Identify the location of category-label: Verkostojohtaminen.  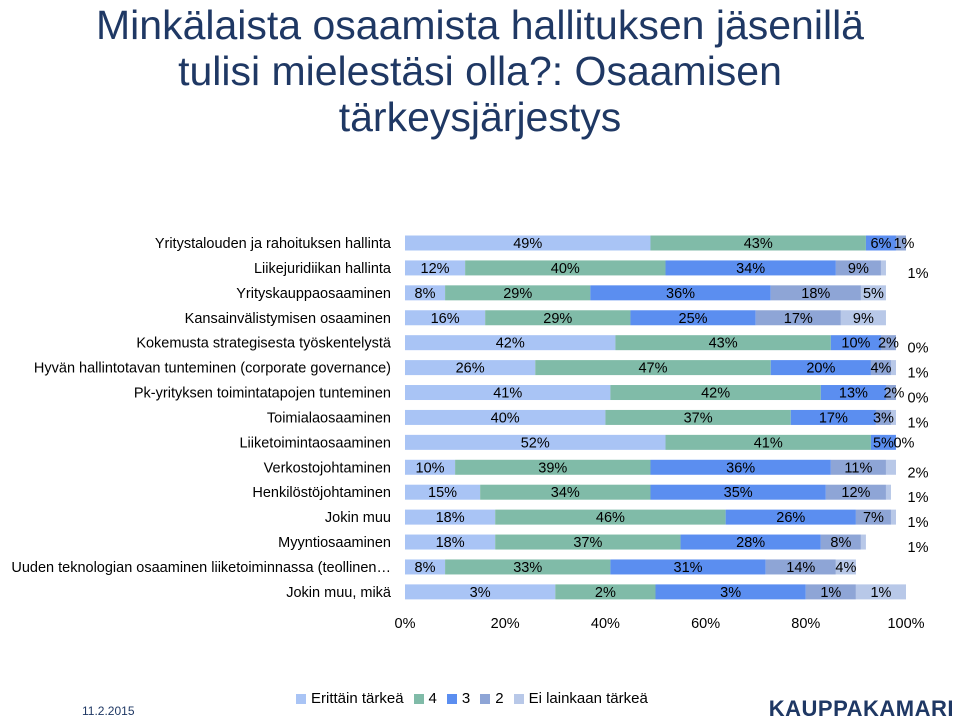
(327, 468).